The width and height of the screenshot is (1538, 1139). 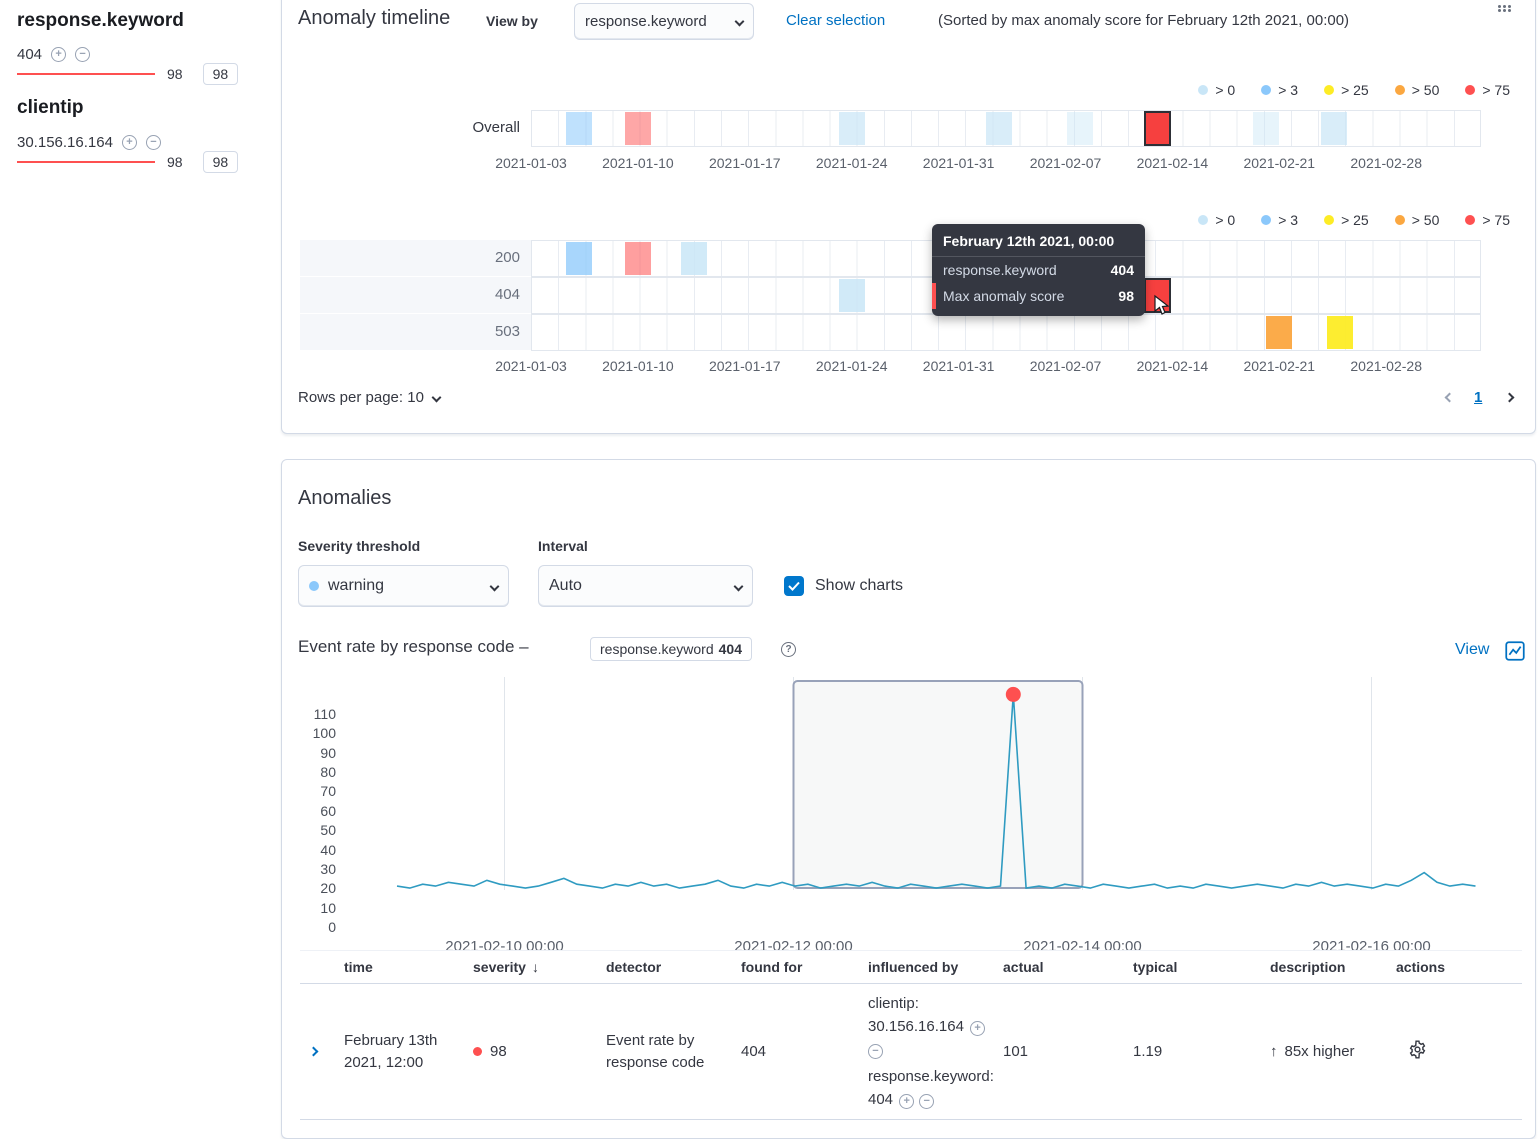 I want to click on swimlane-row: 404, so click(x=890, y=295).